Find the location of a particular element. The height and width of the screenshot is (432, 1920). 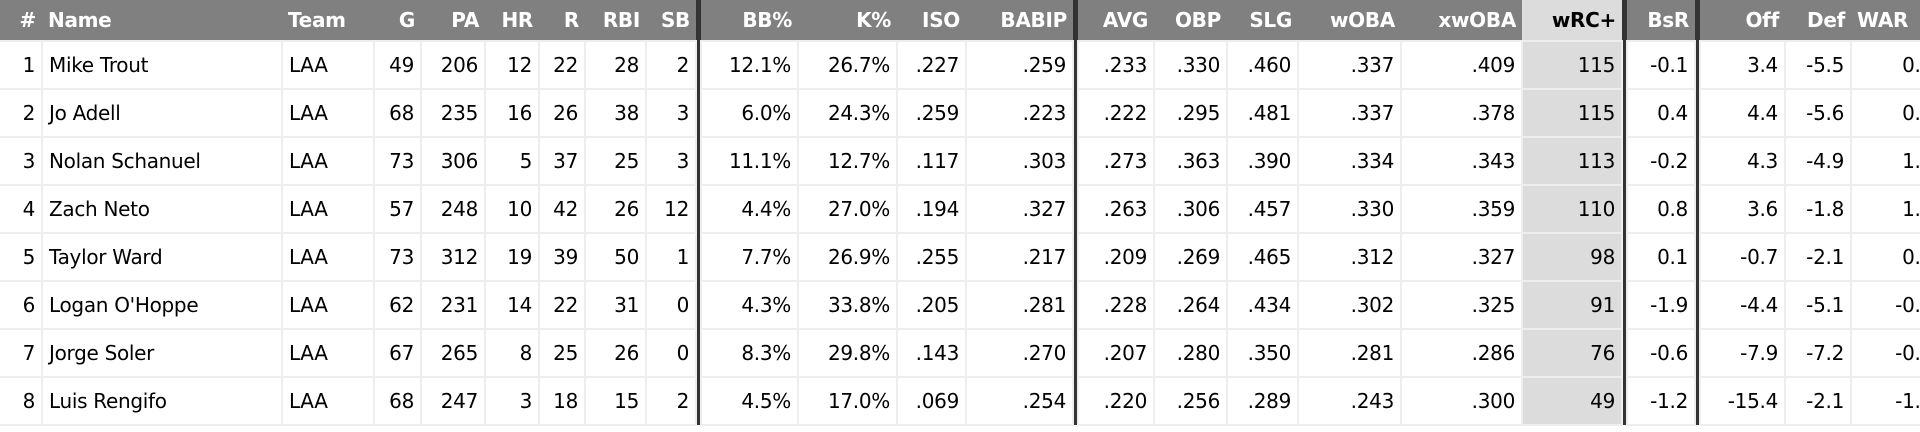

col-header-k-pct: K% is located at coordinates (847, 20).